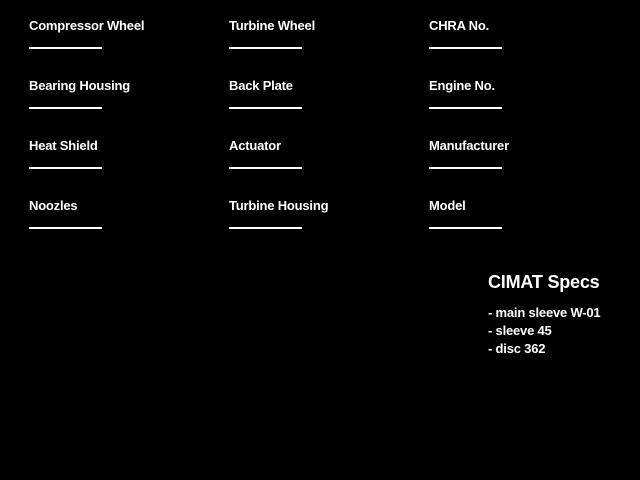  What do you see at coordinates (279, 205) in the screenshot?
I see `field-label: Turbine Housing` at bounding box center [279, 205].